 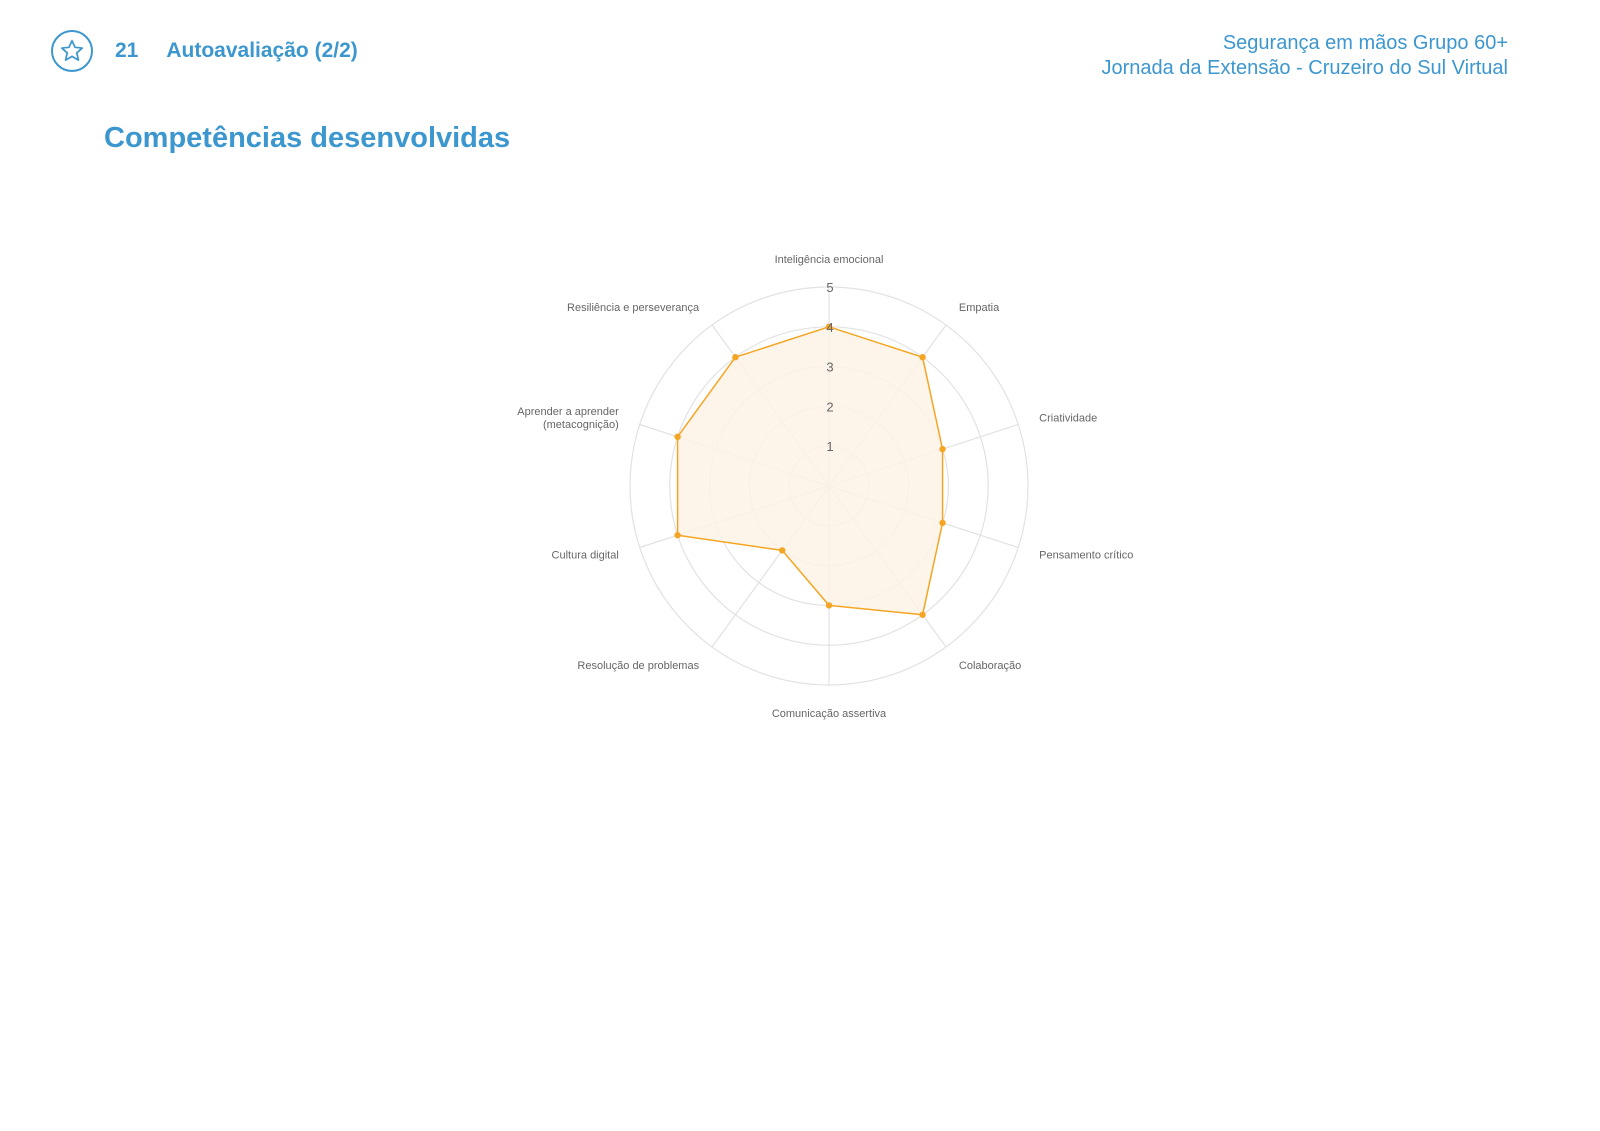 I want to click on axis-label: Empatia, so click(x=979, y=308).